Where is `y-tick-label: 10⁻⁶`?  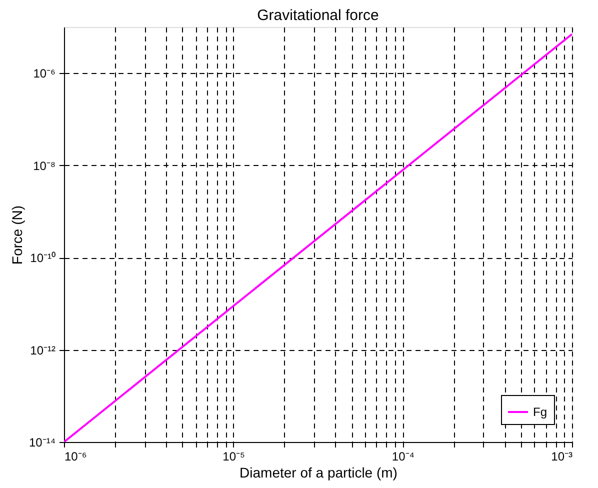 y-tick-label: 10⁻⁶ is located at coordinates (44, 73).